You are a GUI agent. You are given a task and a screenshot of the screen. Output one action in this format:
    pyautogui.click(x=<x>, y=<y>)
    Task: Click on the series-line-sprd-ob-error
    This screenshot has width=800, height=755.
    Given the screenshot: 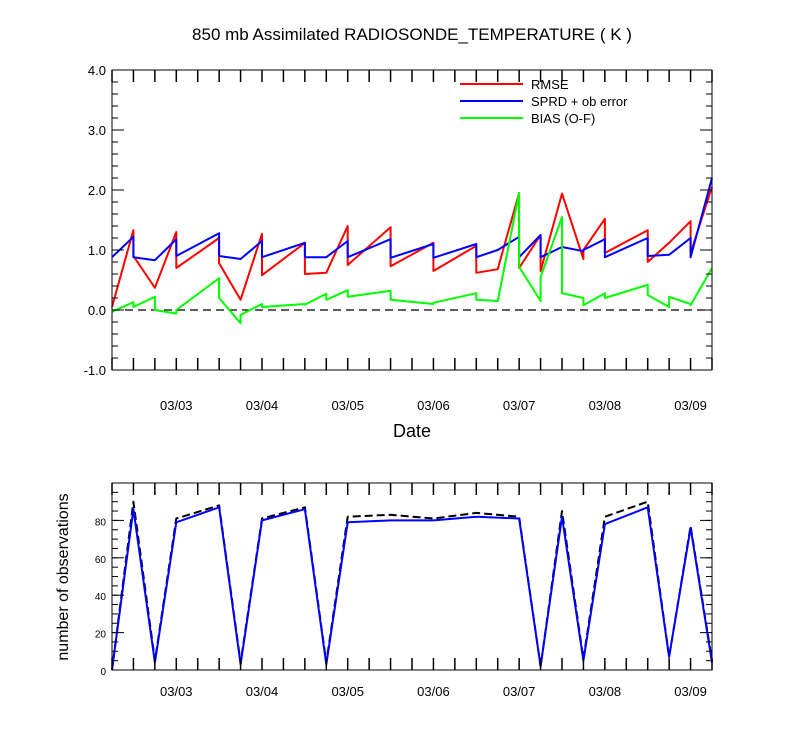 What is the action you would take?
    pyautogui.click(x=412, y=219)
    